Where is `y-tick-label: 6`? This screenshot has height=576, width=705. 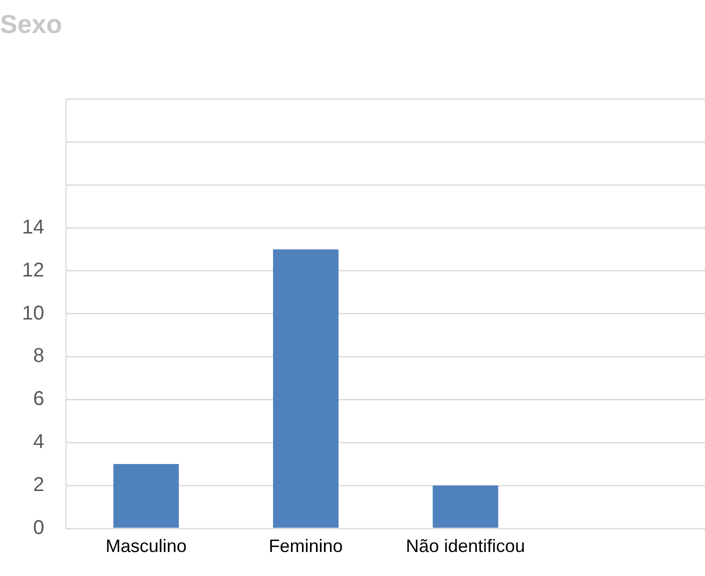
y-tick-label: 6 is located at coordinates (38, 399).